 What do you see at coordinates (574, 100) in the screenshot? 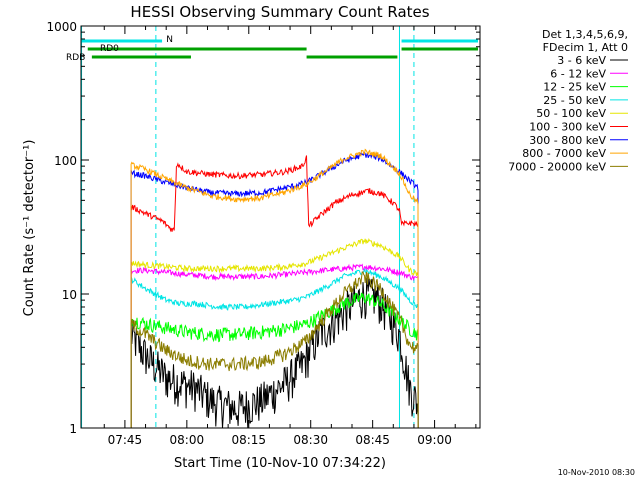
I see `legend-entry-label: 25 - 50 keV` at bounding box center [574, 100].